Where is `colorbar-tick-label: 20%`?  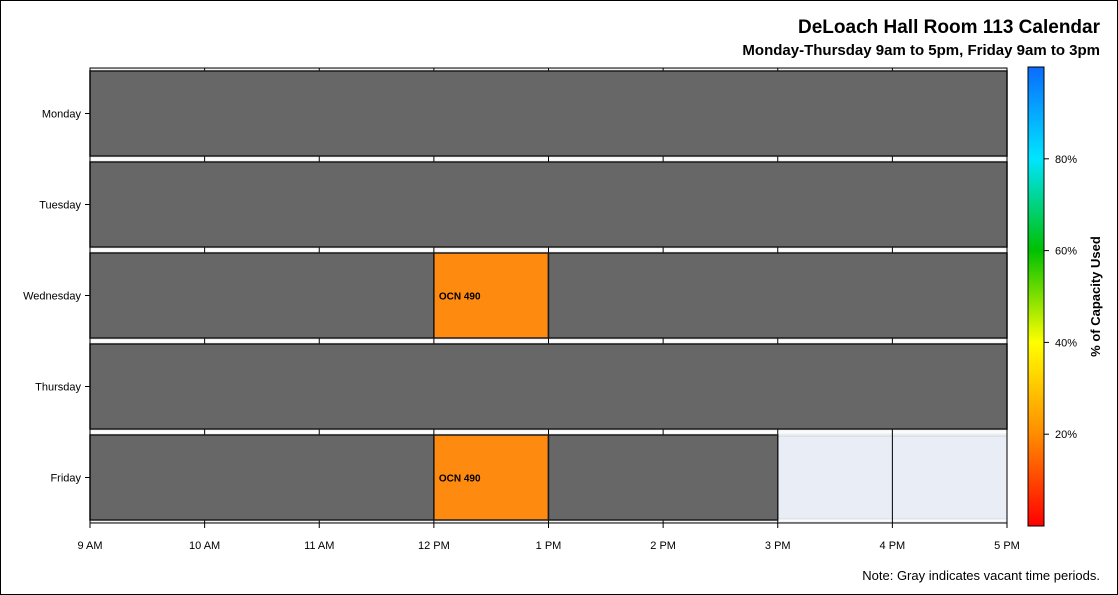 colorbar-tick-label: 20% is located at coordinates (1066, 435).